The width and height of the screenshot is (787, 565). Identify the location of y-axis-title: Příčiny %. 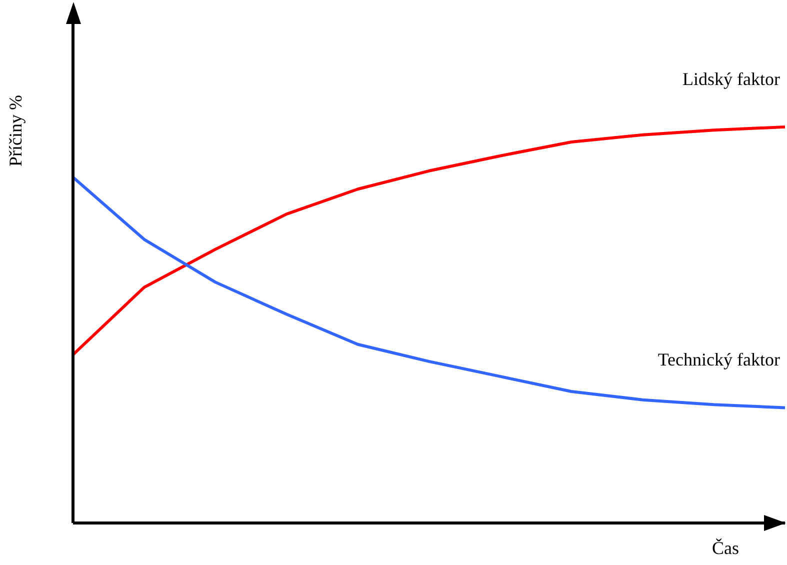
(16, 130).